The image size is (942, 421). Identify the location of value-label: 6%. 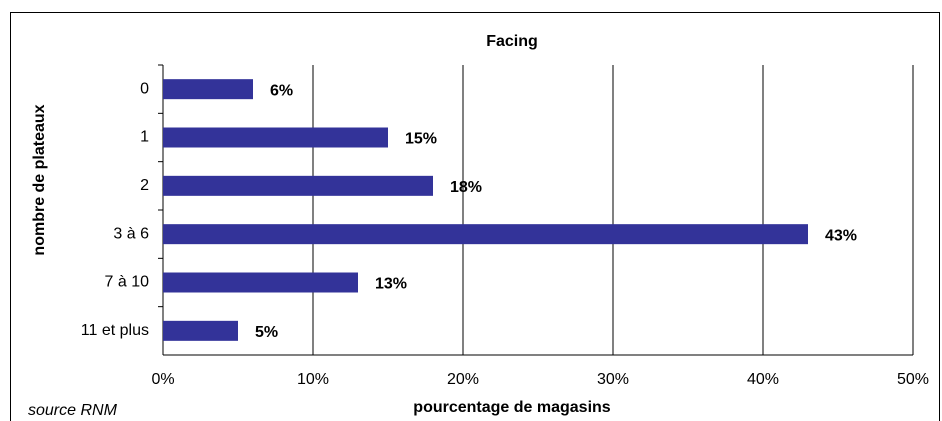
(281, 90).